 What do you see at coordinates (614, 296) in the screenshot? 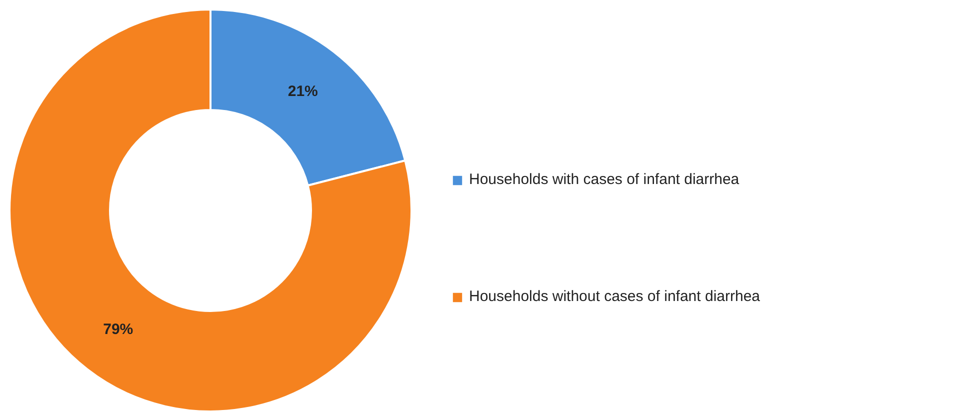
I see `legend-label: Households without cases of infant diarrhea` at bounding box center [614, 296].